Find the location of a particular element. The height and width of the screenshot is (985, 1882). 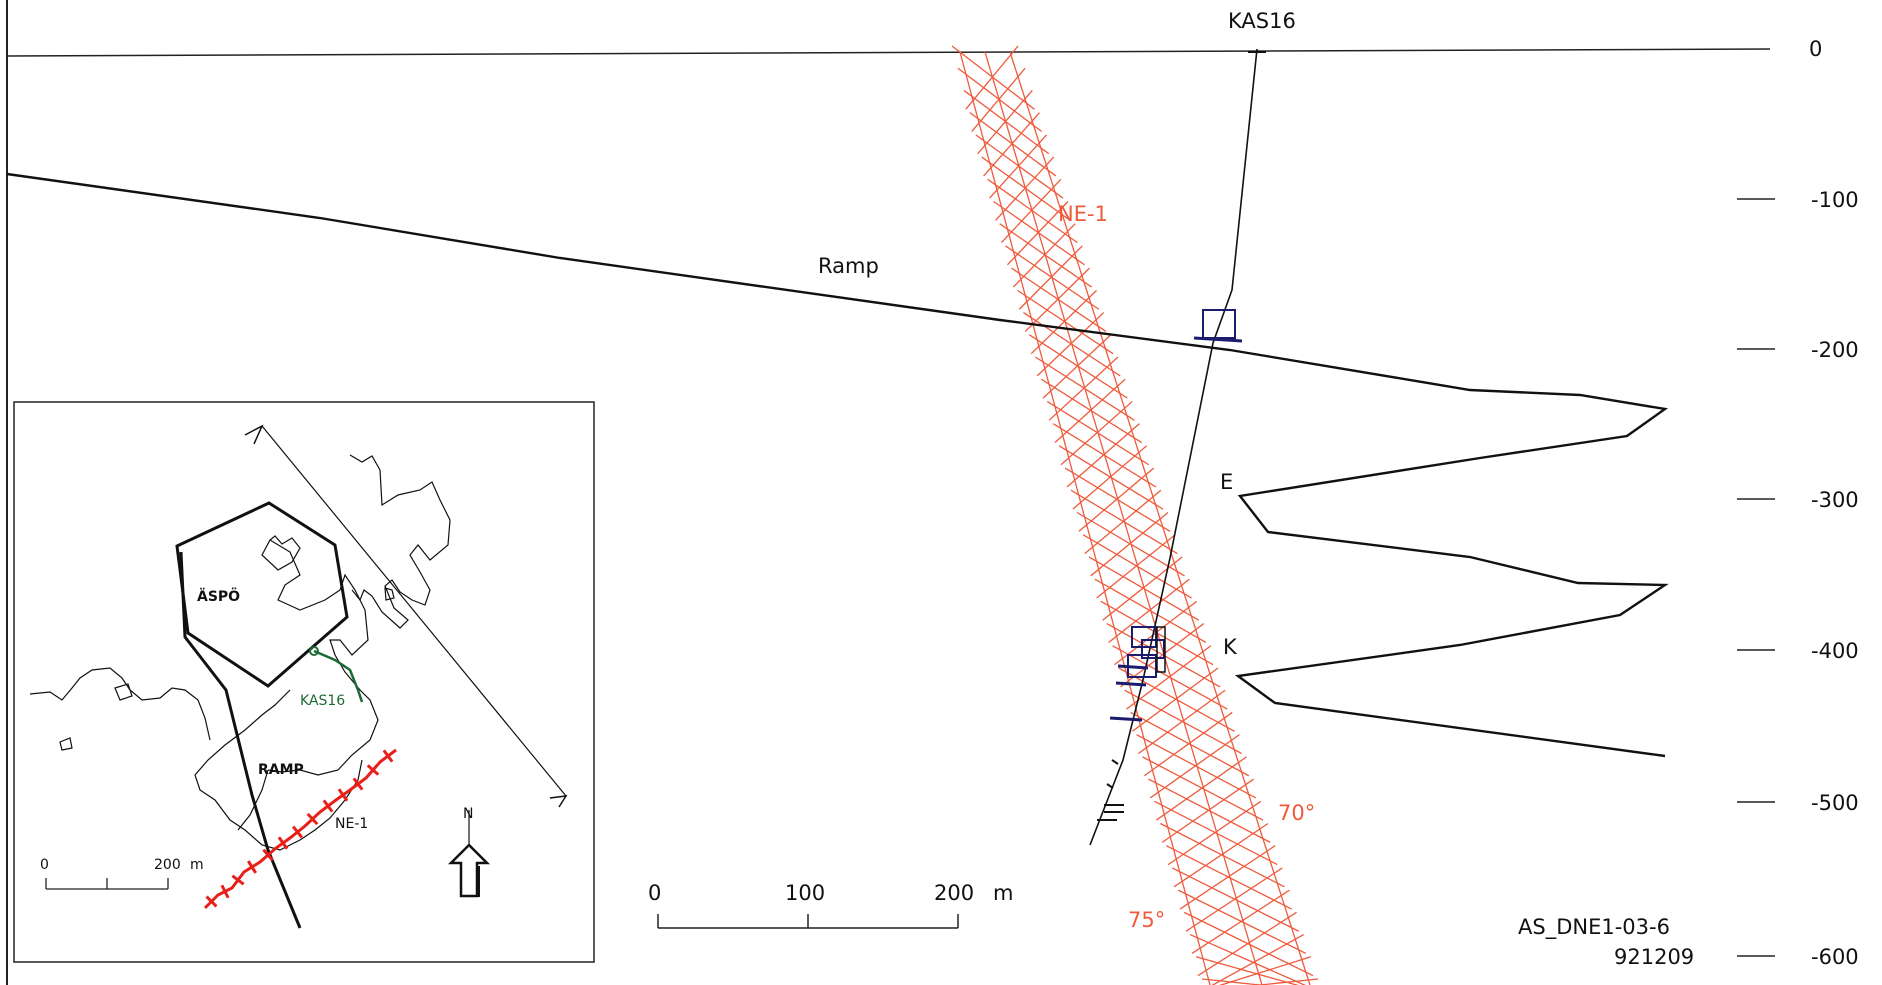

depth-axis is located at coordinates (1756, 577).